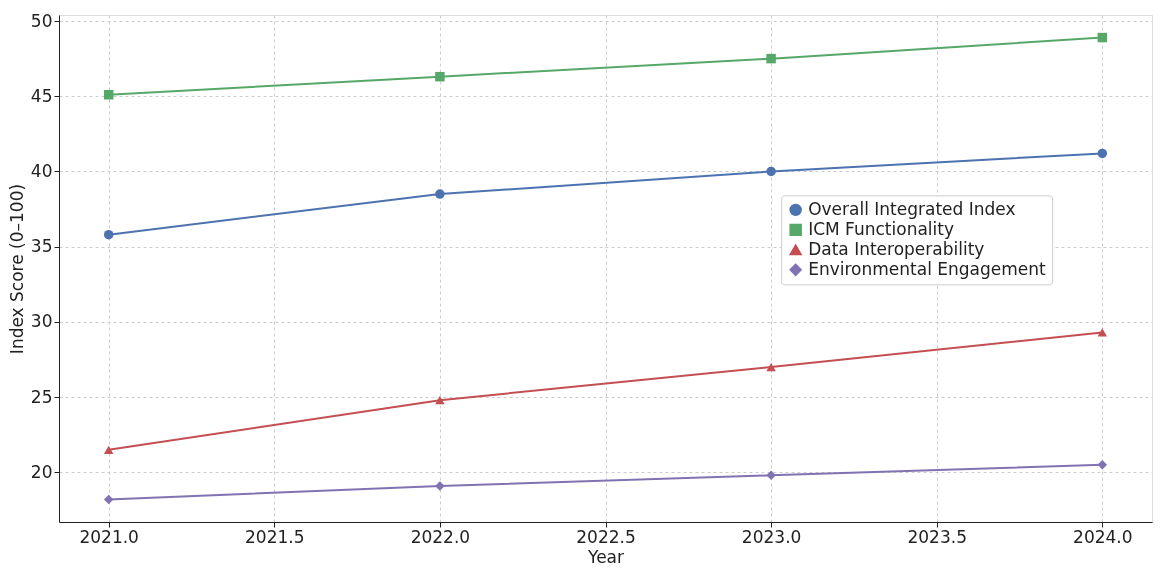  I want to click on x-tick-label: 2023.5, so click(937, 536).